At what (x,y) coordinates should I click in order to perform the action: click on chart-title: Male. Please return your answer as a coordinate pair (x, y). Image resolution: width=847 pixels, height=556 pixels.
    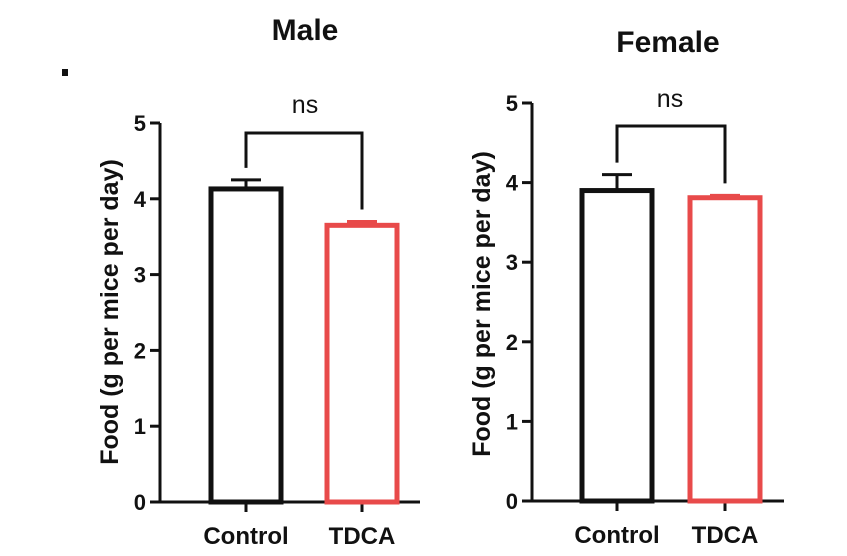
    Looking at the image, I should click on (305, 30).